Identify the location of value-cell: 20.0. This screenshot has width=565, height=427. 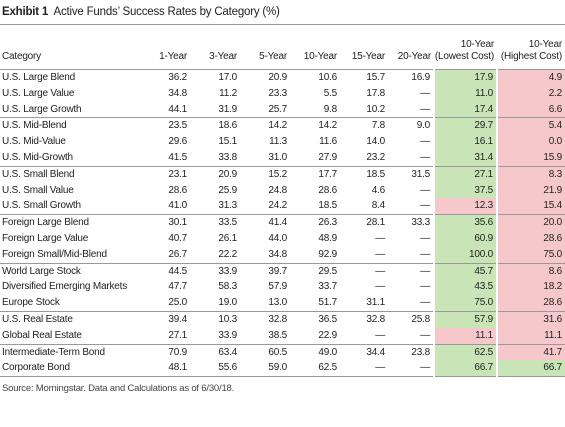
(530, 222).